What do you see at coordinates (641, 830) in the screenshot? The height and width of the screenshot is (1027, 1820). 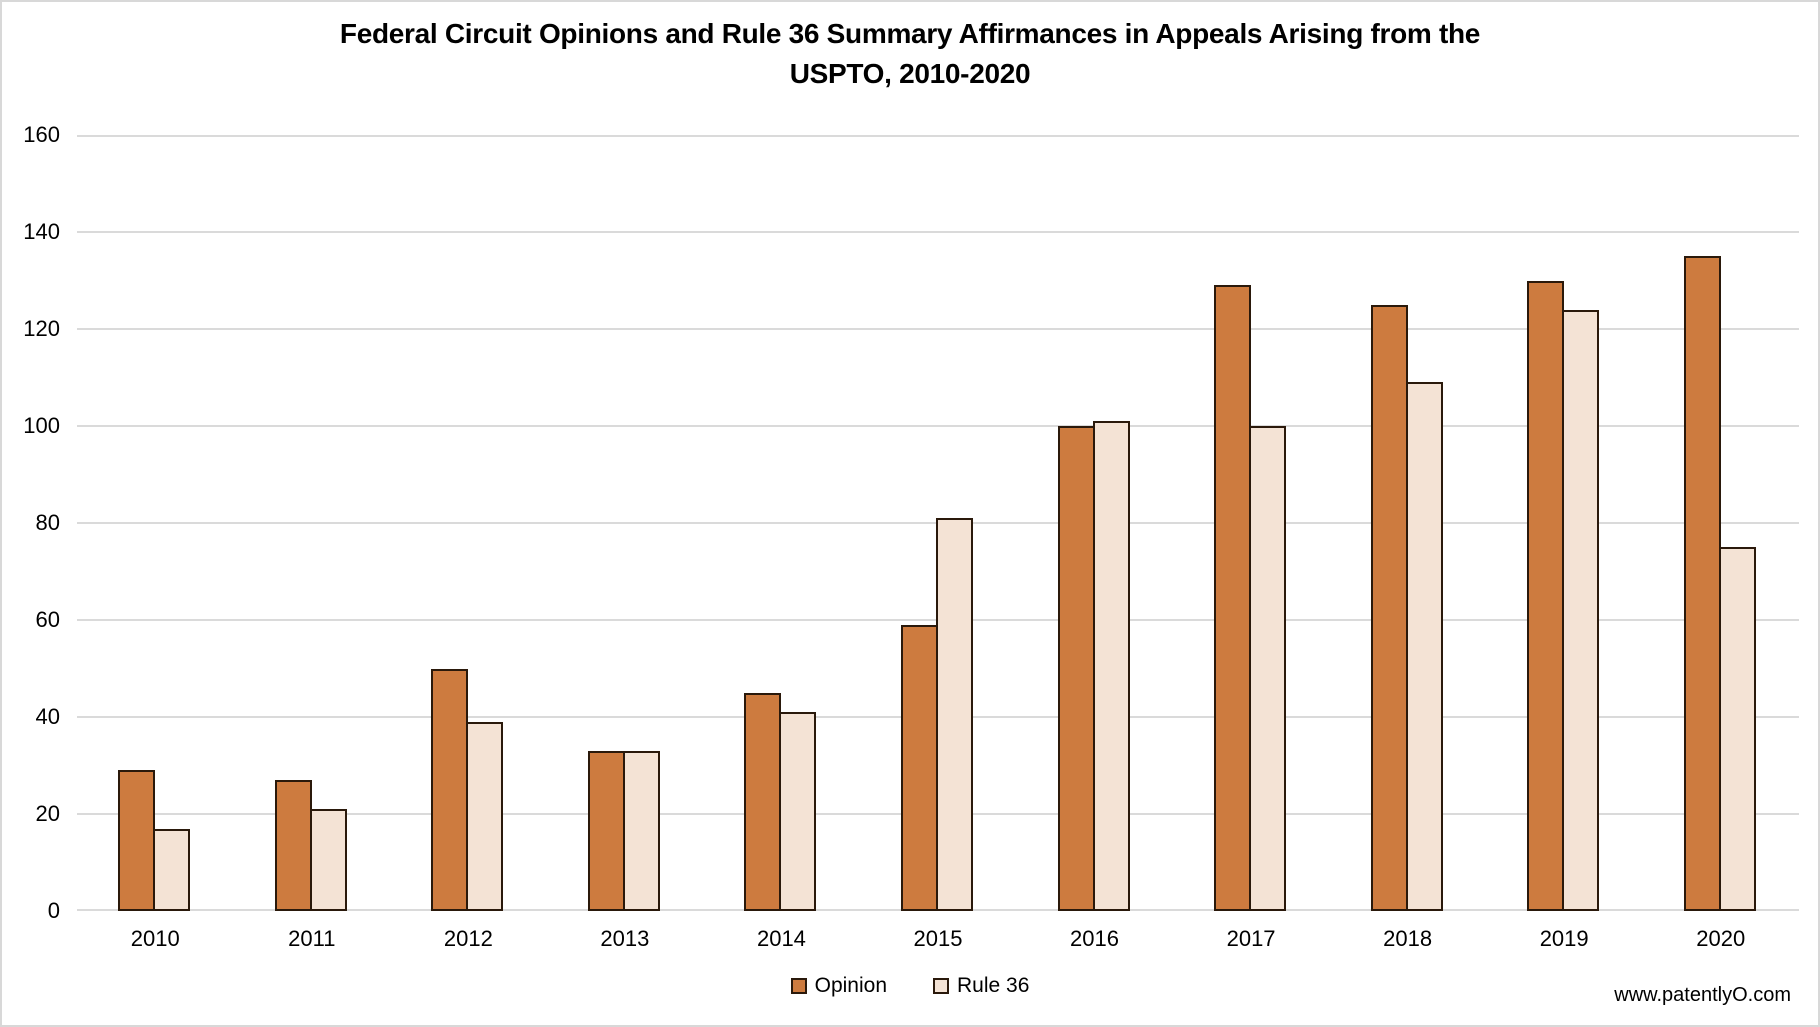 I see `bar-rule-36-2013` at bounding box center [641, 830].